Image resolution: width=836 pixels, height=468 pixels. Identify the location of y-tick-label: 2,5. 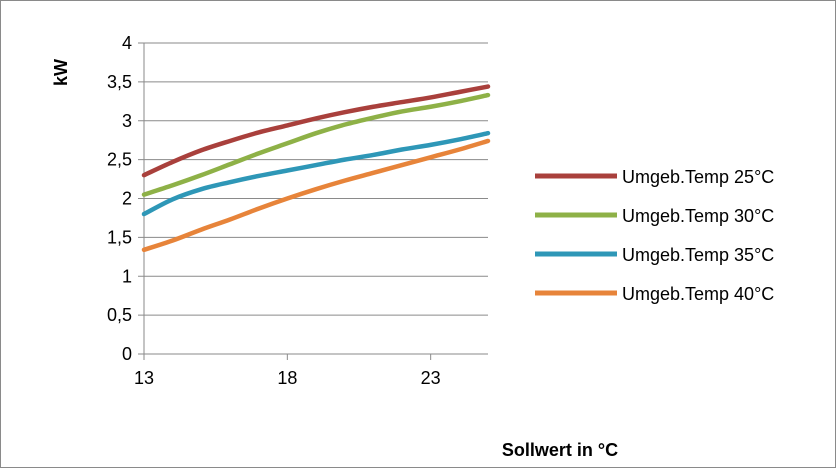
(119, 160).